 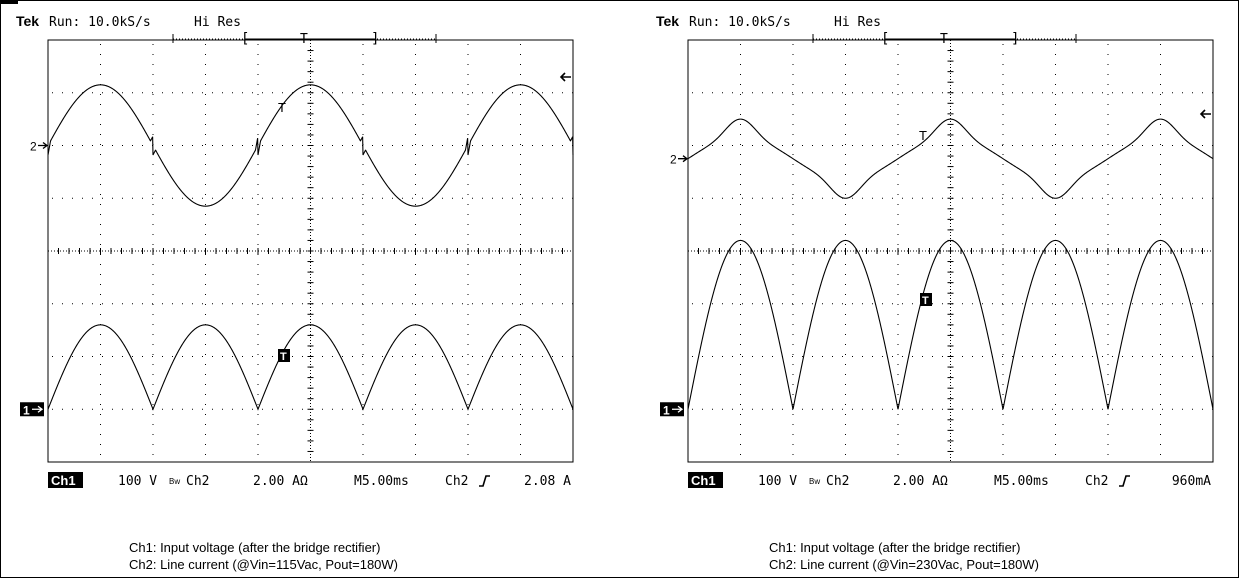 What do you see at coordinates (547, 481) in the screenshot?
I see `trigger-level-readout: 2.08 A` at bounding box center [547, 481].